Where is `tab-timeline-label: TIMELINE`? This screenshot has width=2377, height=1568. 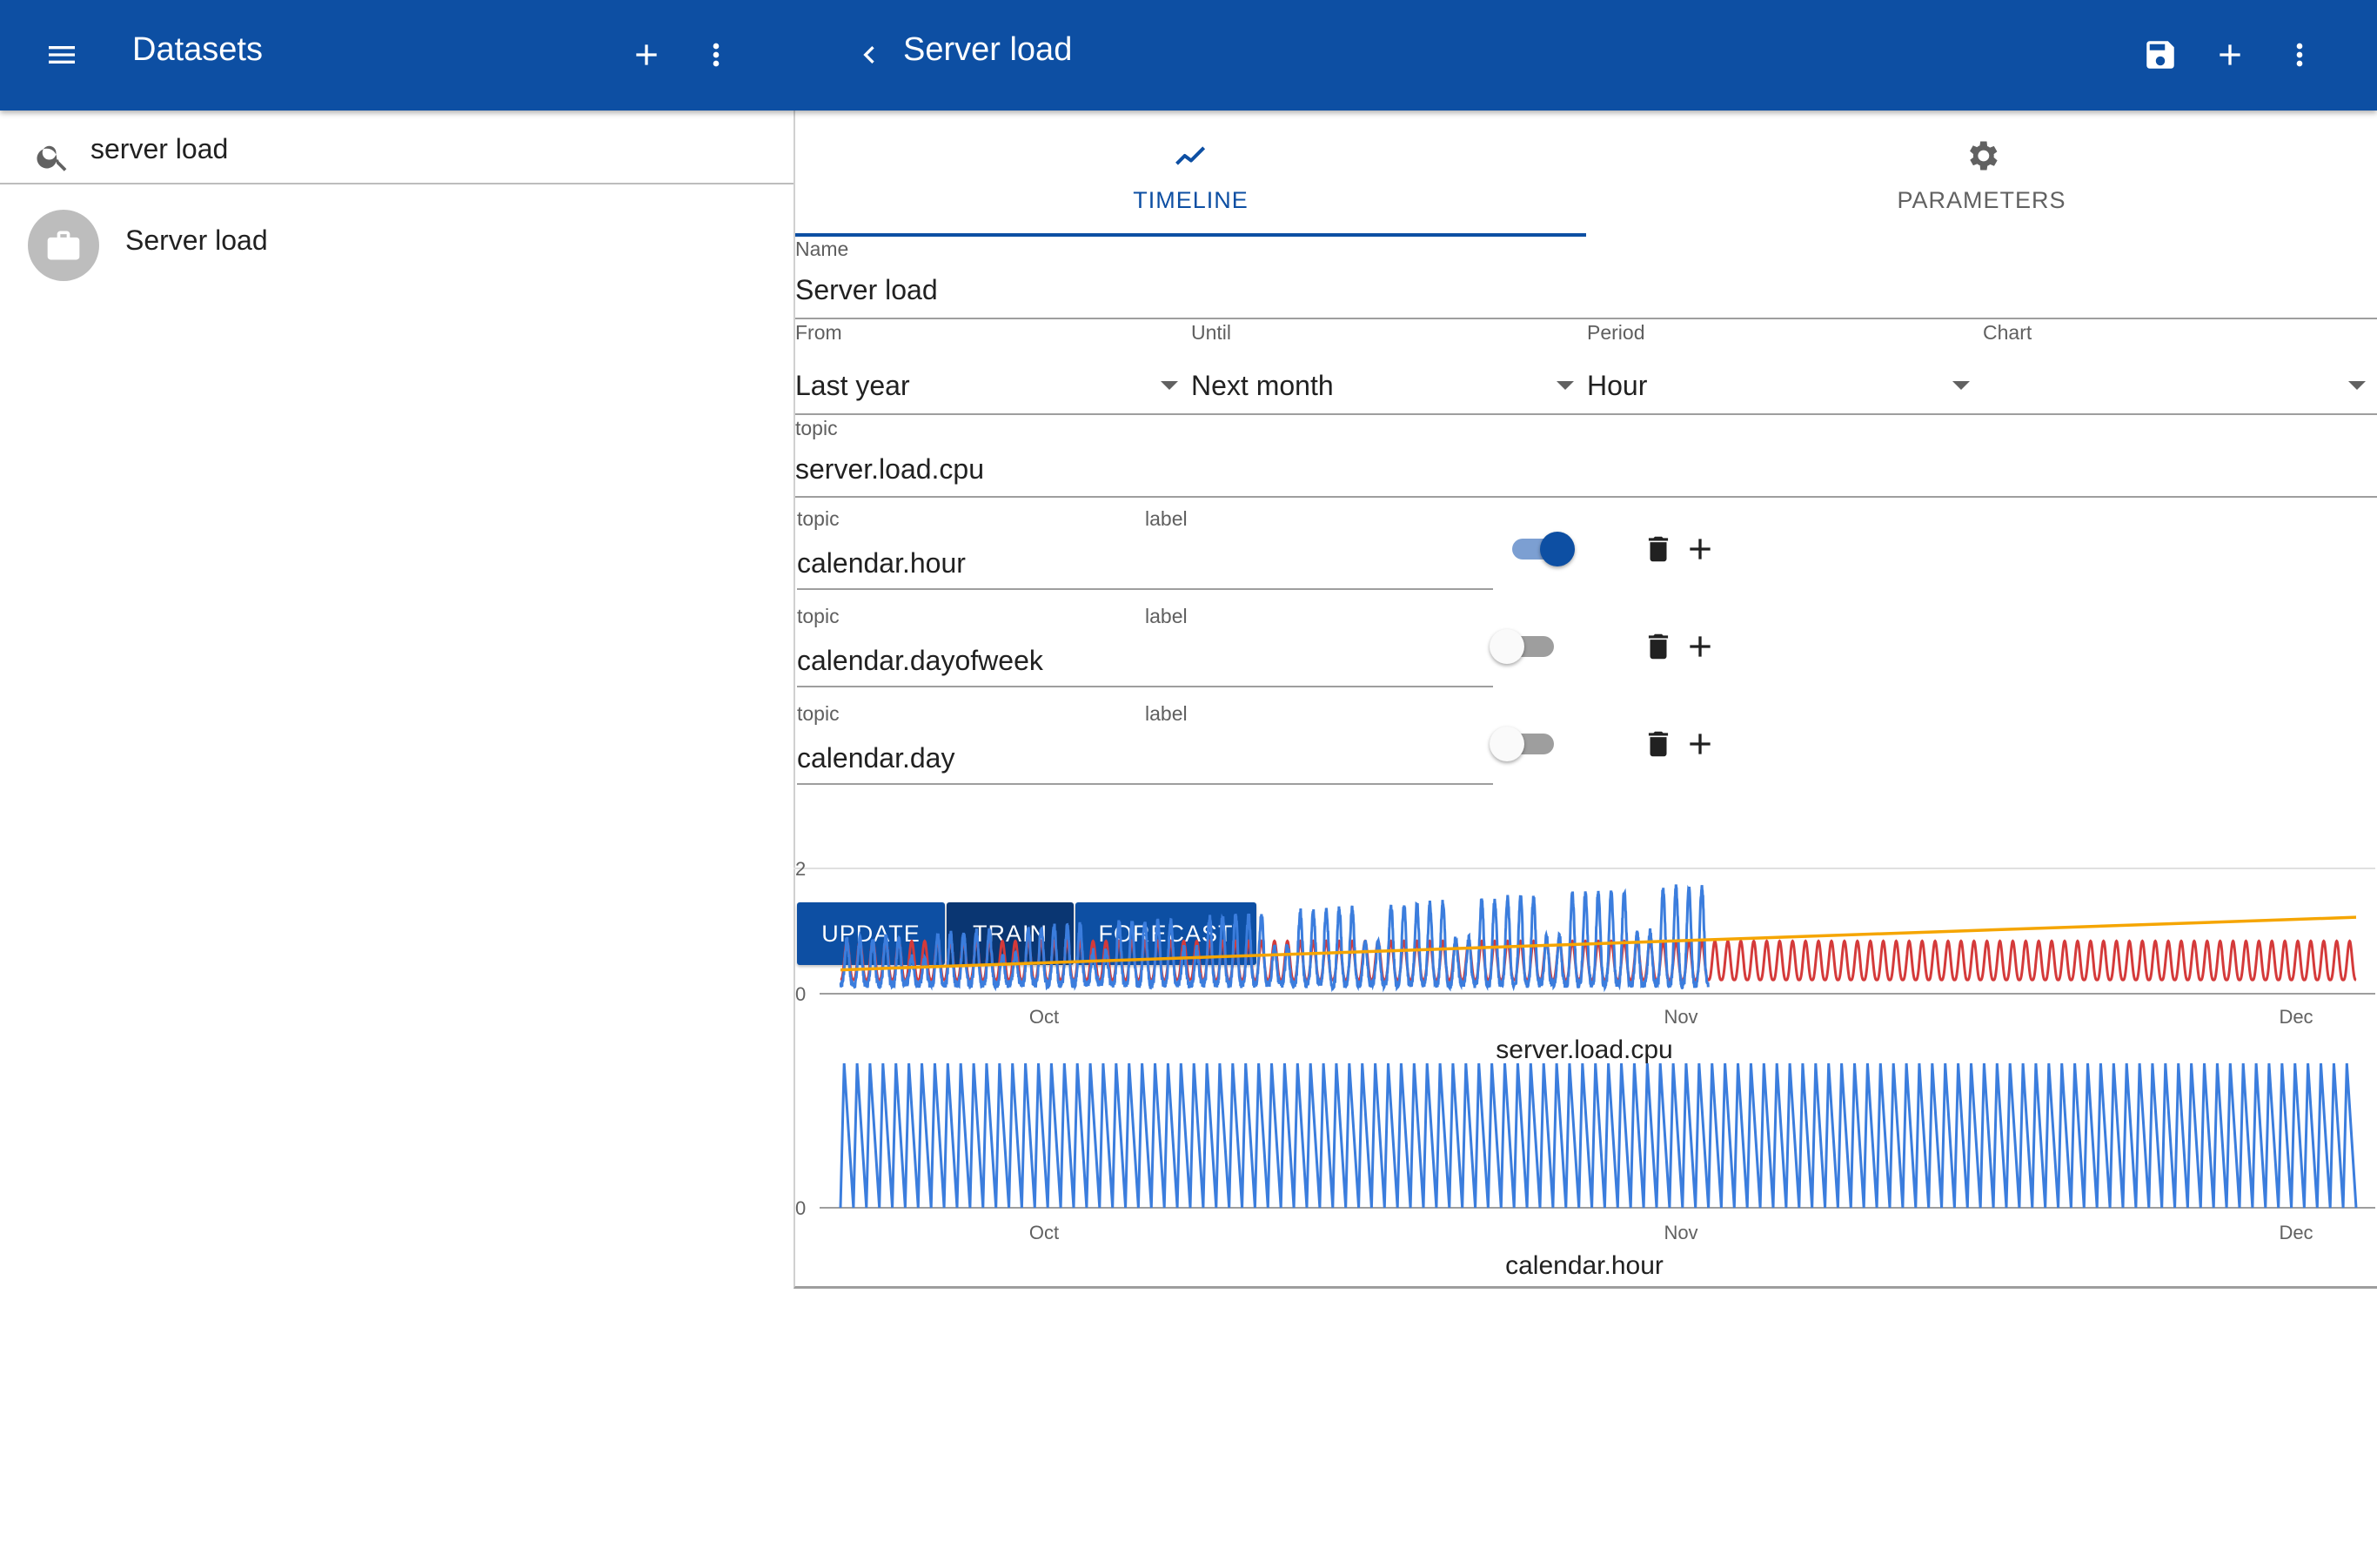
tab-timeline-label: TIMELINE is located at coordinates (1191, 200).